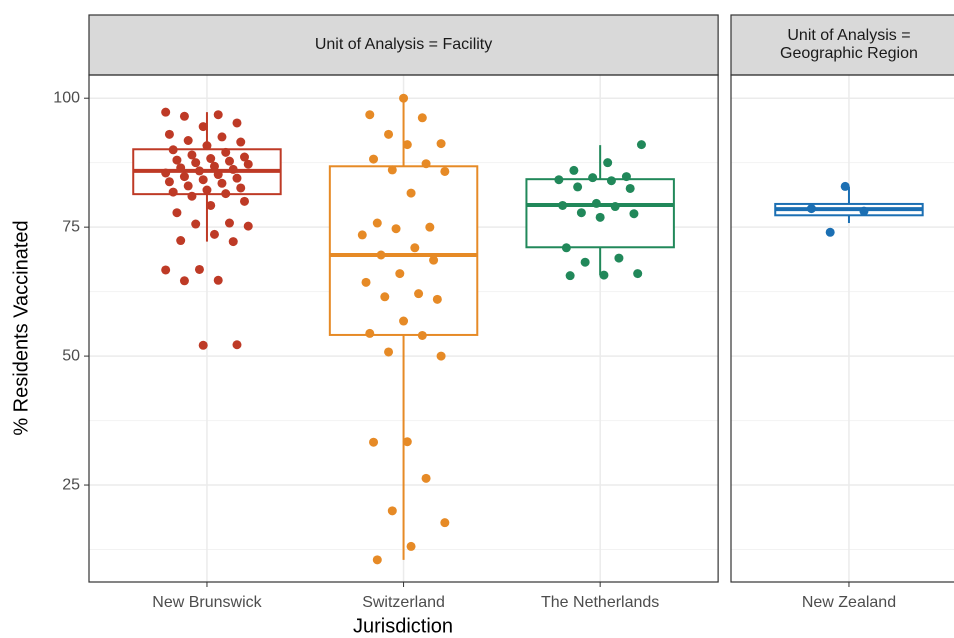 The width and height of the screenshot is (954, 638). Describe the element at coordinates (403, 44) in the screenshot. I see `facet-strip-label: Unit of Analysis = Facility` at that location.